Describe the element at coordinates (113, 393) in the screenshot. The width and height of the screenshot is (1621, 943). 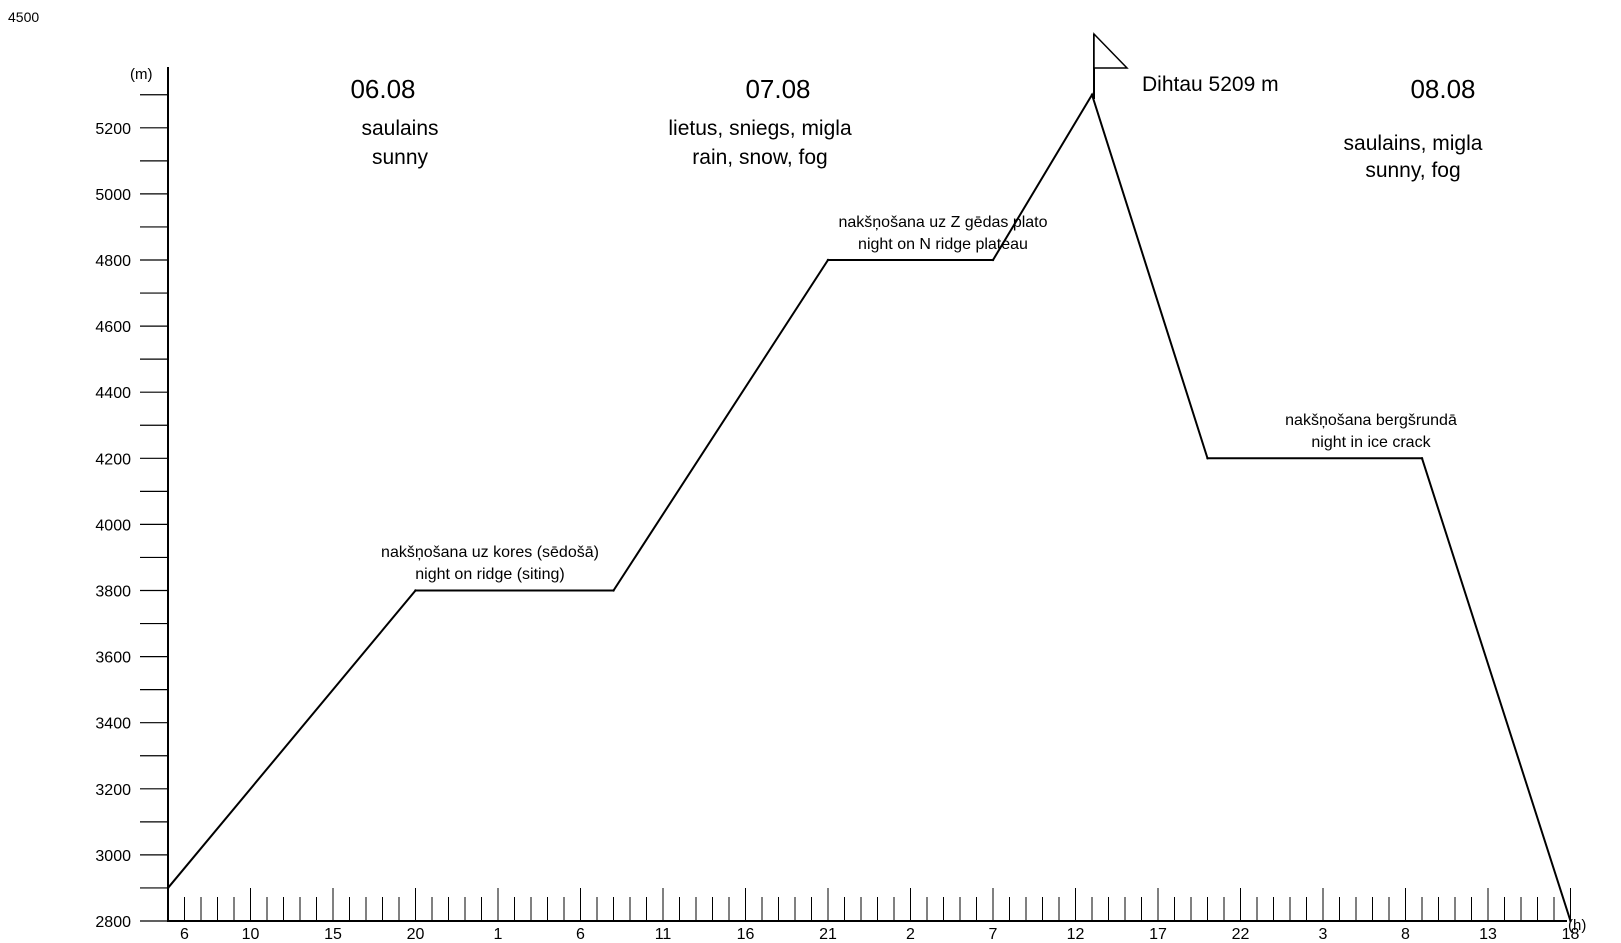
I see `y-tick-label: 4400` at that location.